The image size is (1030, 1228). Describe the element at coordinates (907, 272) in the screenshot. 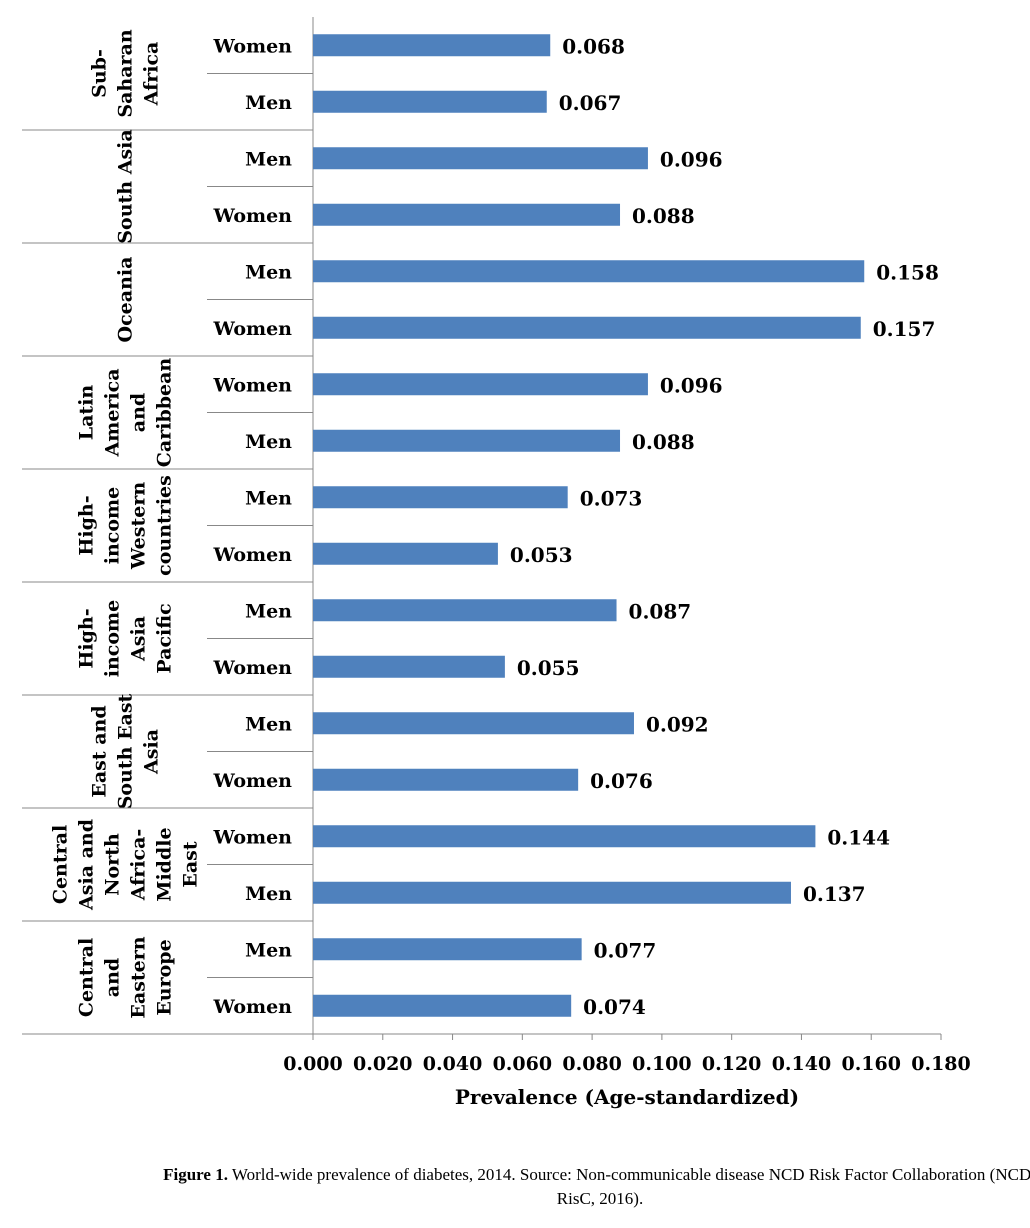

I see `data-label: 0.158` at that location.